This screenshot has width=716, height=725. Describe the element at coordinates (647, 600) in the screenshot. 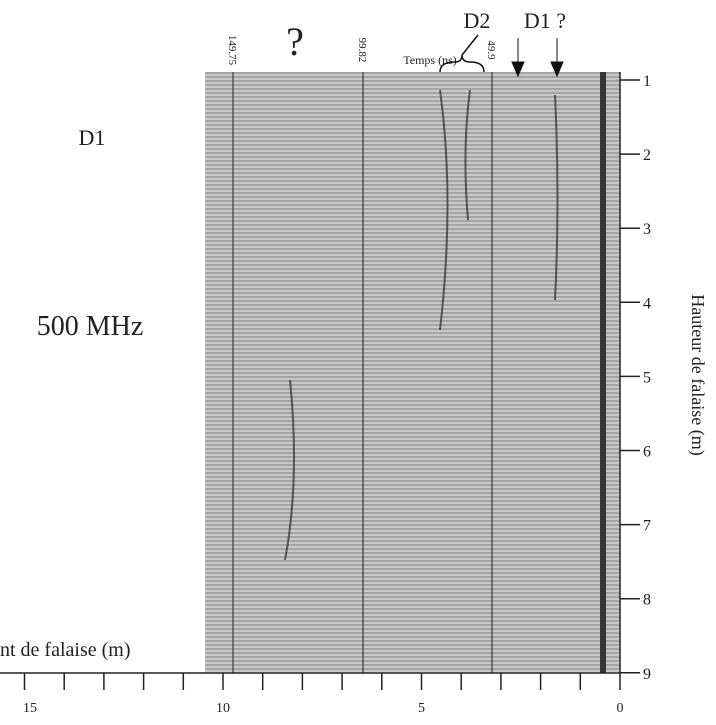

I see `y-tick-label: 8` at that location.